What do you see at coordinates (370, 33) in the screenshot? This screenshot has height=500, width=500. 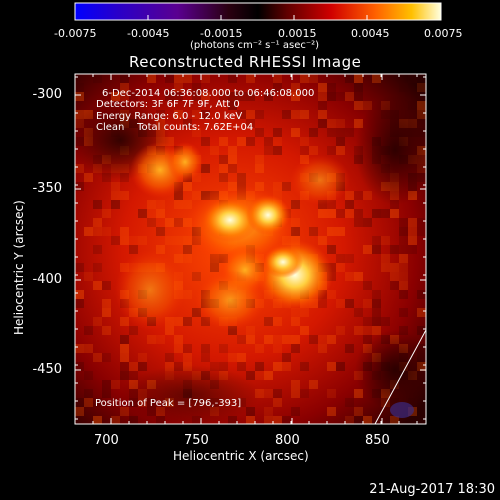 I see `colorbar-tick-label-4: 0.0045` at bounding box center [370, 33].